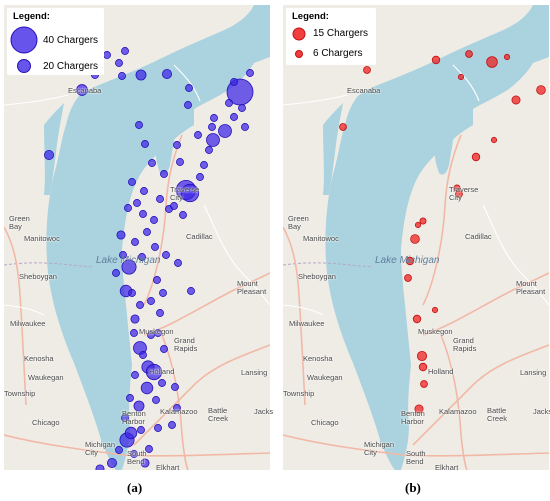  What do you see at coordinates (71, 40) in the screenshot?
I see `legend-label-large: 40 Chargers` at bounding box center [71, 40].